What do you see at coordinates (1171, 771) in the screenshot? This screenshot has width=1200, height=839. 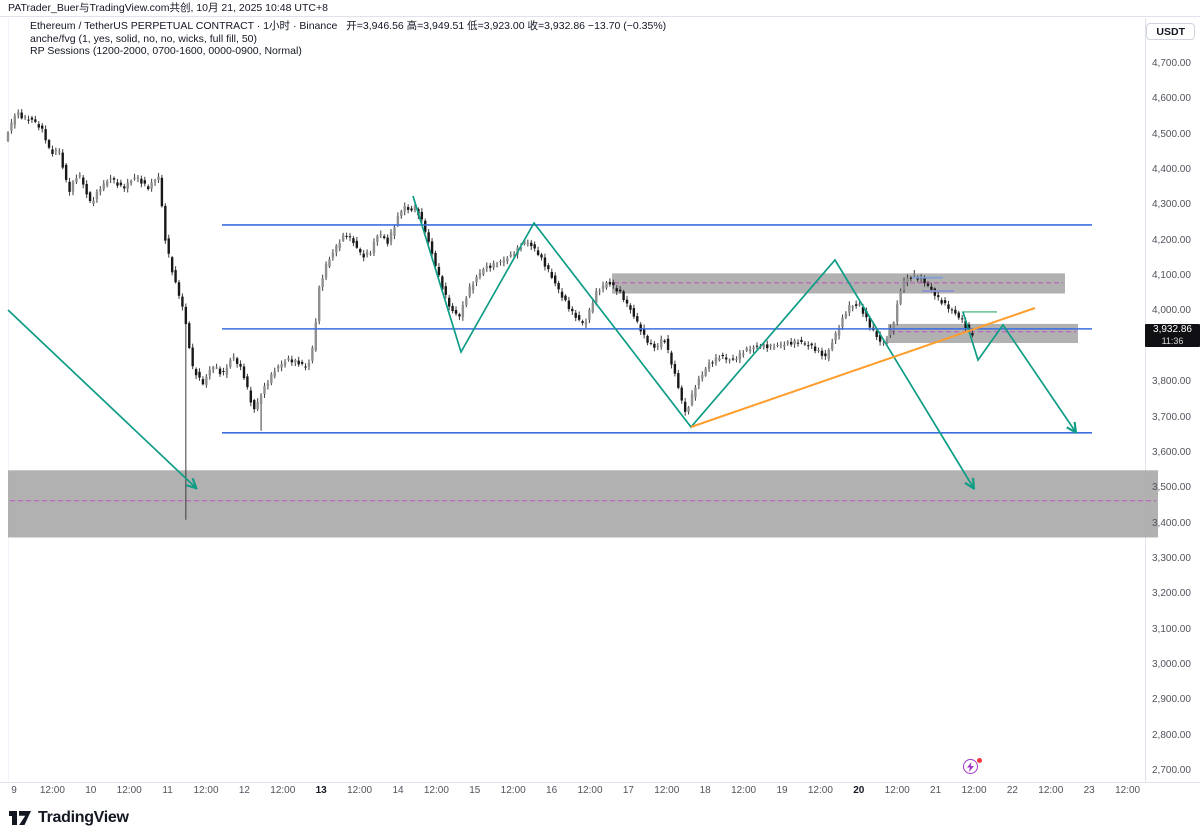 I see `price-axis-label: 2,700.00` at bounding box center [1171, 771].